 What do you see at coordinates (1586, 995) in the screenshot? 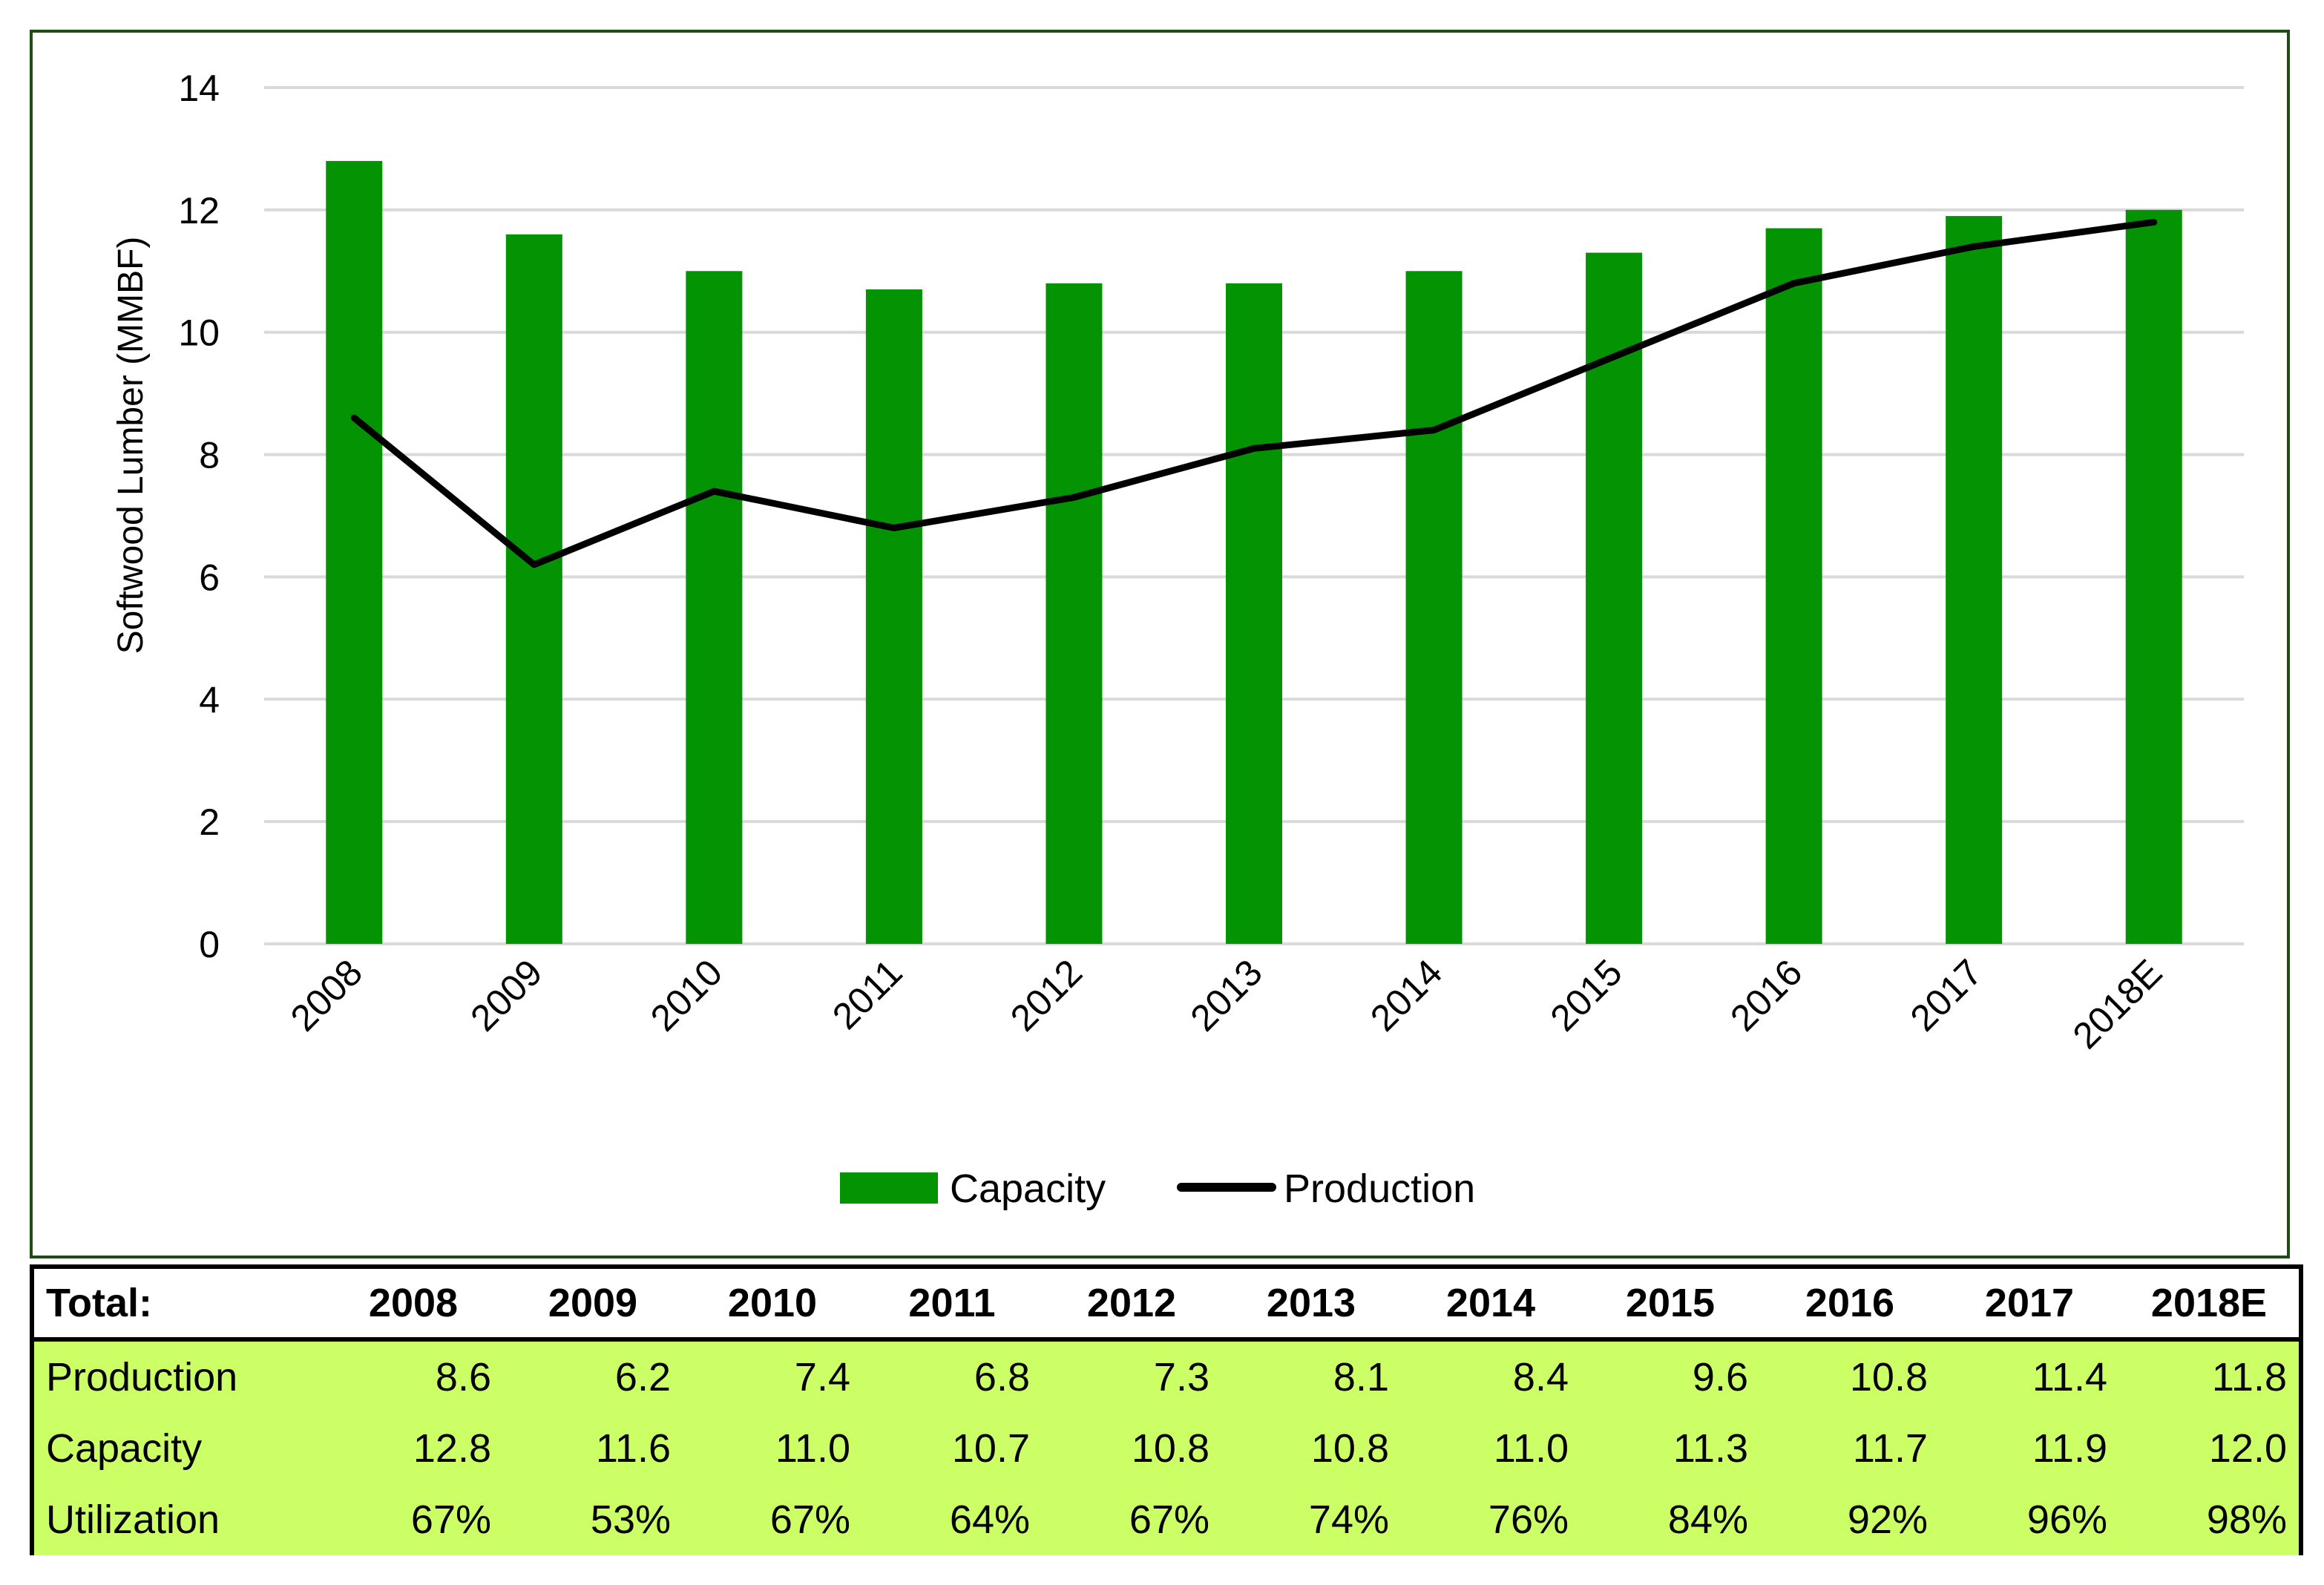
I see `x-tick-label: 2015` at bounding box center [1586, 995].